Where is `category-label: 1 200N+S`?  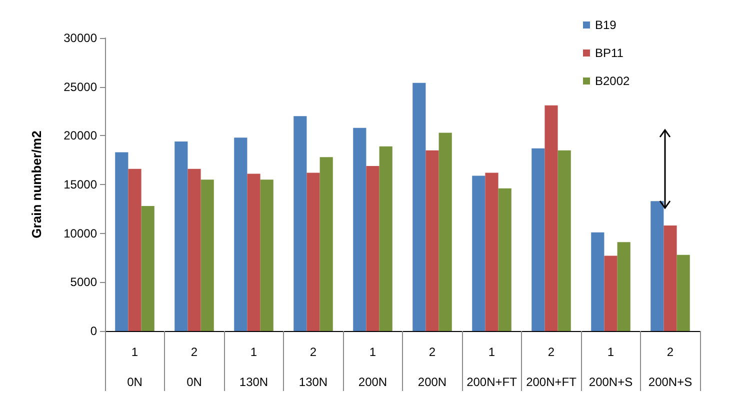
category-label: 1 200N+S is located at coordinates (610, 367).